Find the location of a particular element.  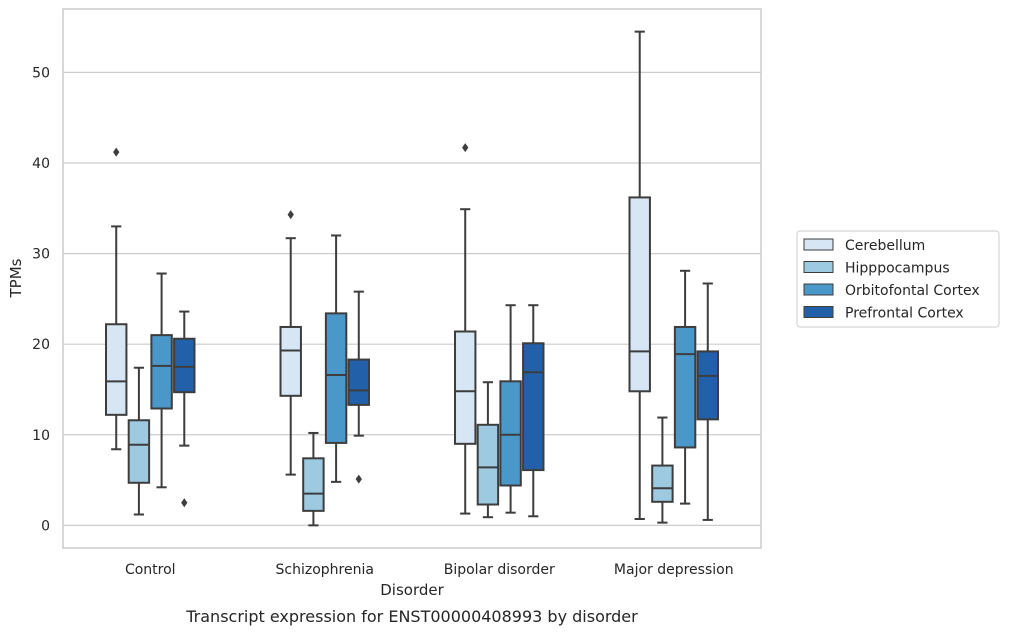

legend-entry: Cerebellum is located at coordinates (885, 246).